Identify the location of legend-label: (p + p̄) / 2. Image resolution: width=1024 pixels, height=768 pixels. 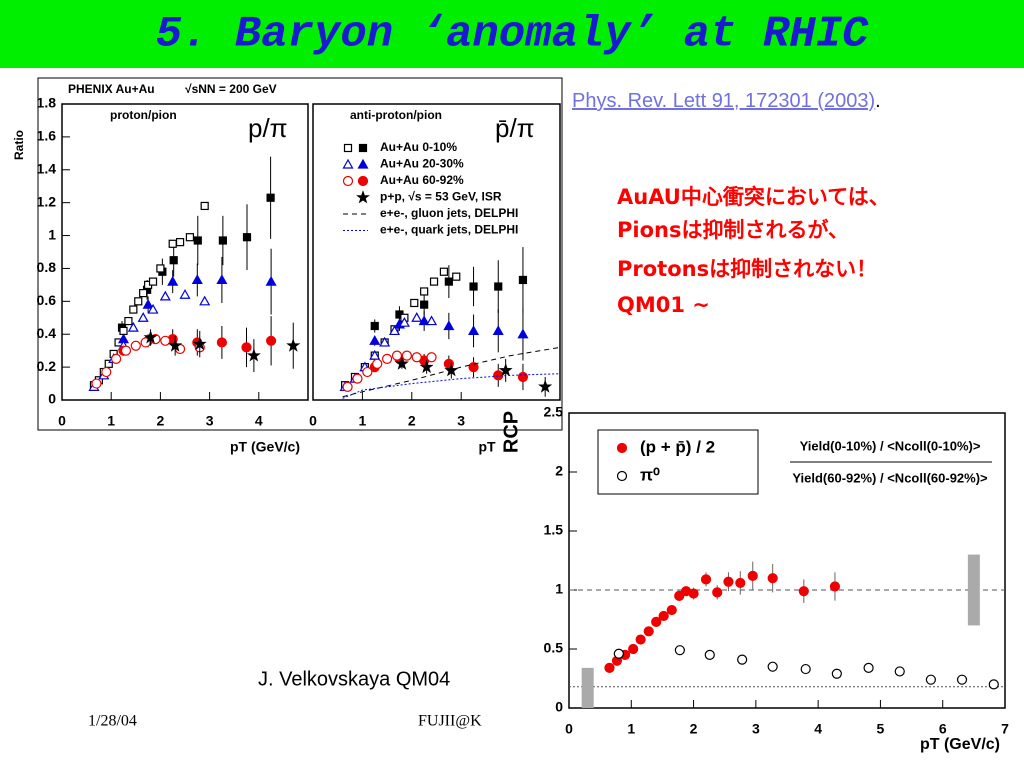
(677, 446).